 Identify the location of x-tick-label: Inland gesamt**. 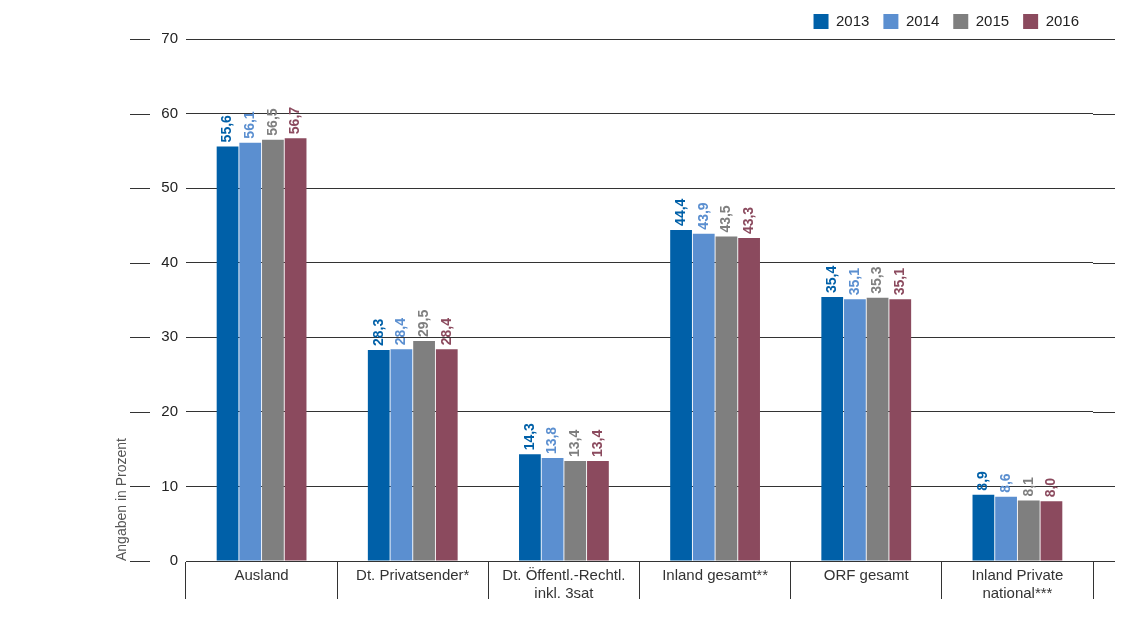
(715, 575).